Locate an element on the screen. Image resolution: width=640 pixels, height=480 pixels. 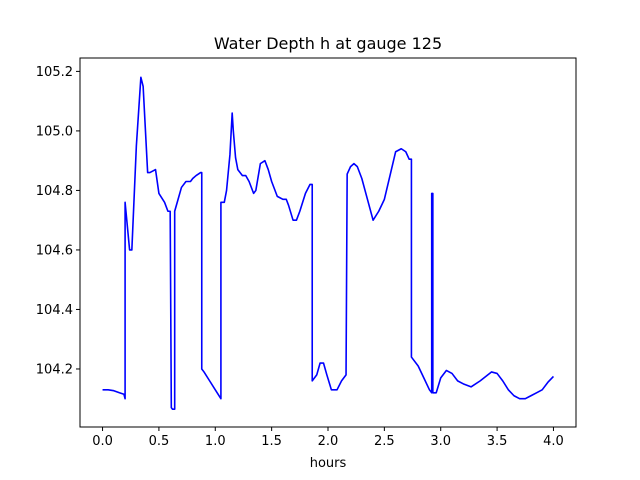
x-tick-label: 2.5 is located at coordinates (384, 441).